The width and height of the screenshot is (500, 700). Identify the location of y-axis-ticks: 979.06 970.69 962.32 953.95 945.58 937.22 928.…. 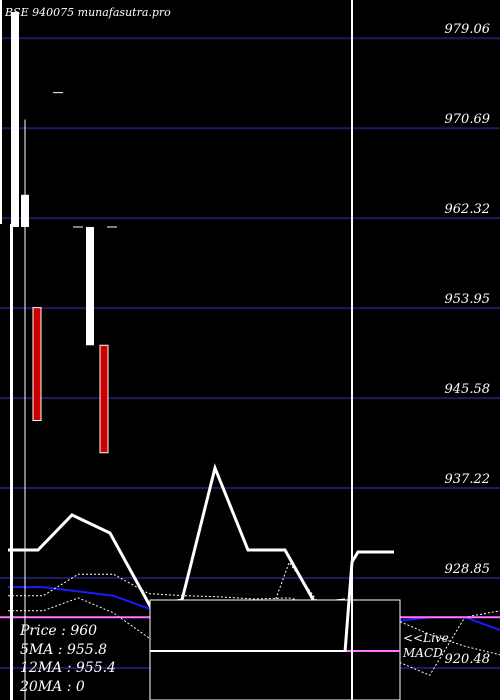
(468, 344).